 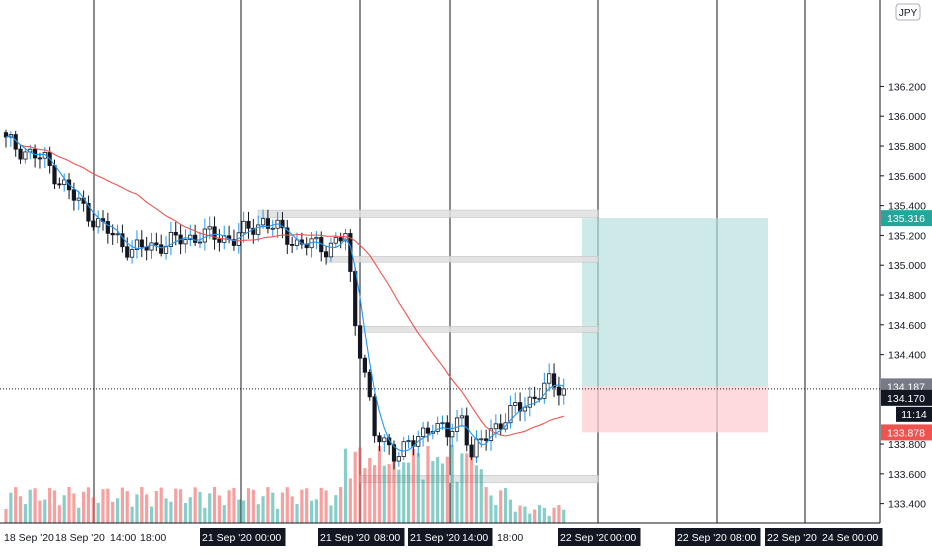 I want to click on currency-badge, so click(x=908, y=12).